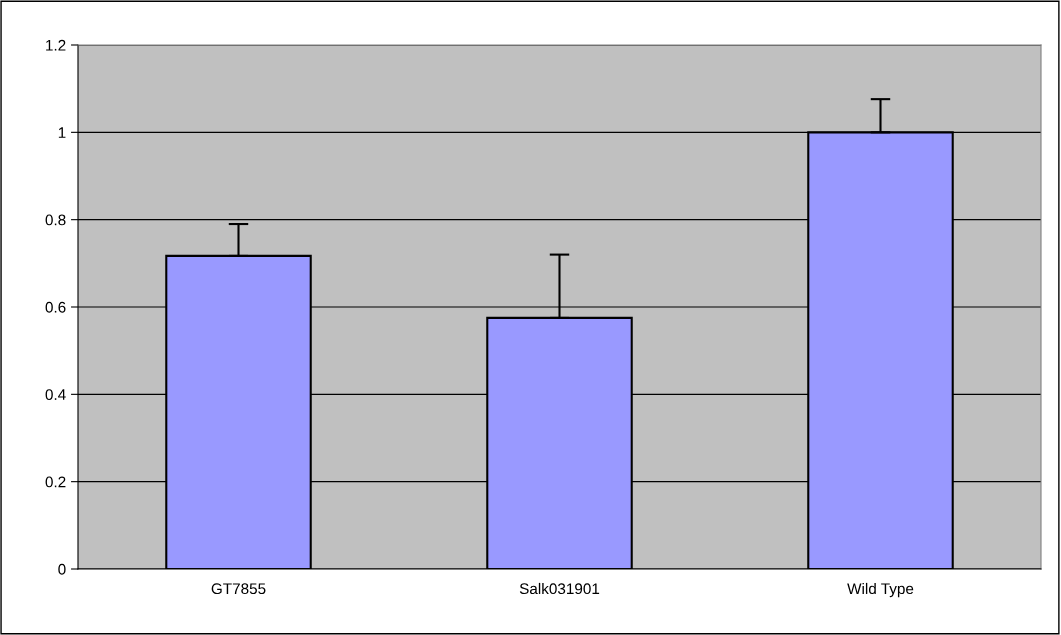 Image resolution: width=1061 pixels, height=635 pixels. Describe the element at coordinates (880, 590) in the screenshot. I see `x-tick-label: Wild Type` at that location.